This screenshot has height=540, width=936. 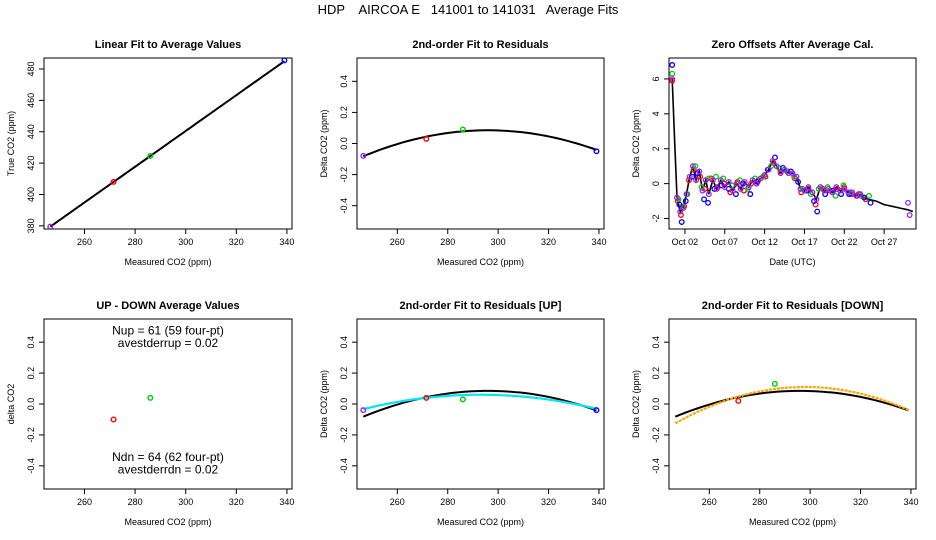 What do you see at coordinates (764, 242) in the screenshot?
I see `x-tick-label: Oct 12` at bounding box center [764, 242].